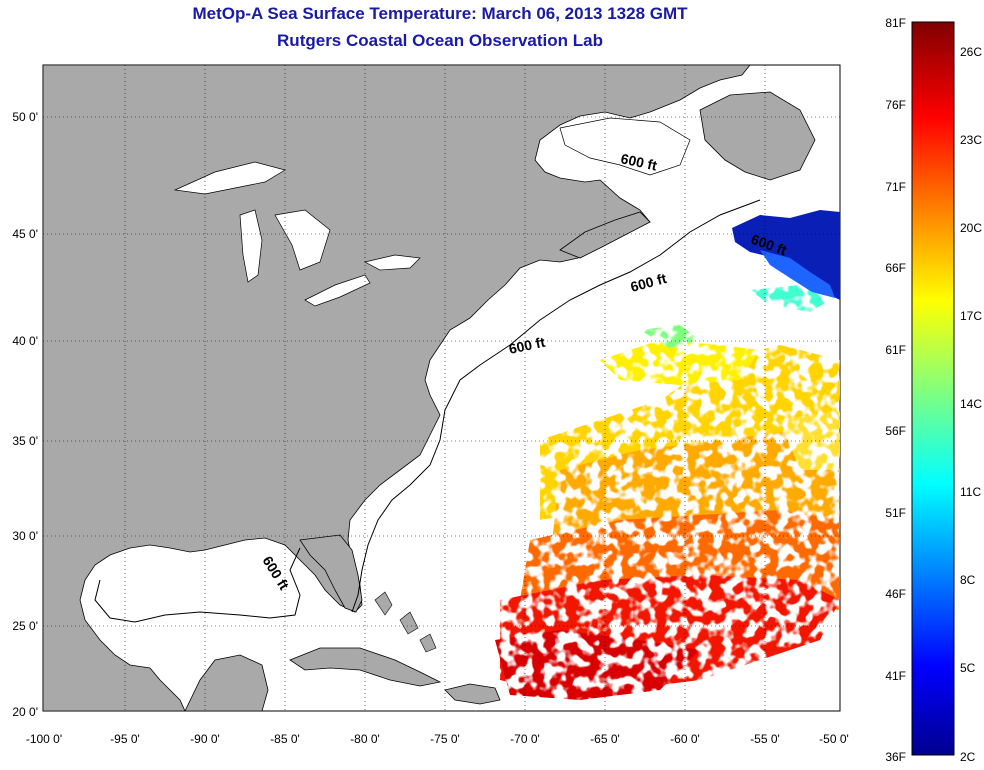 The height and width of the screenshot is (770, 984). I want to click on great-lake-erie, so click(337, 290).